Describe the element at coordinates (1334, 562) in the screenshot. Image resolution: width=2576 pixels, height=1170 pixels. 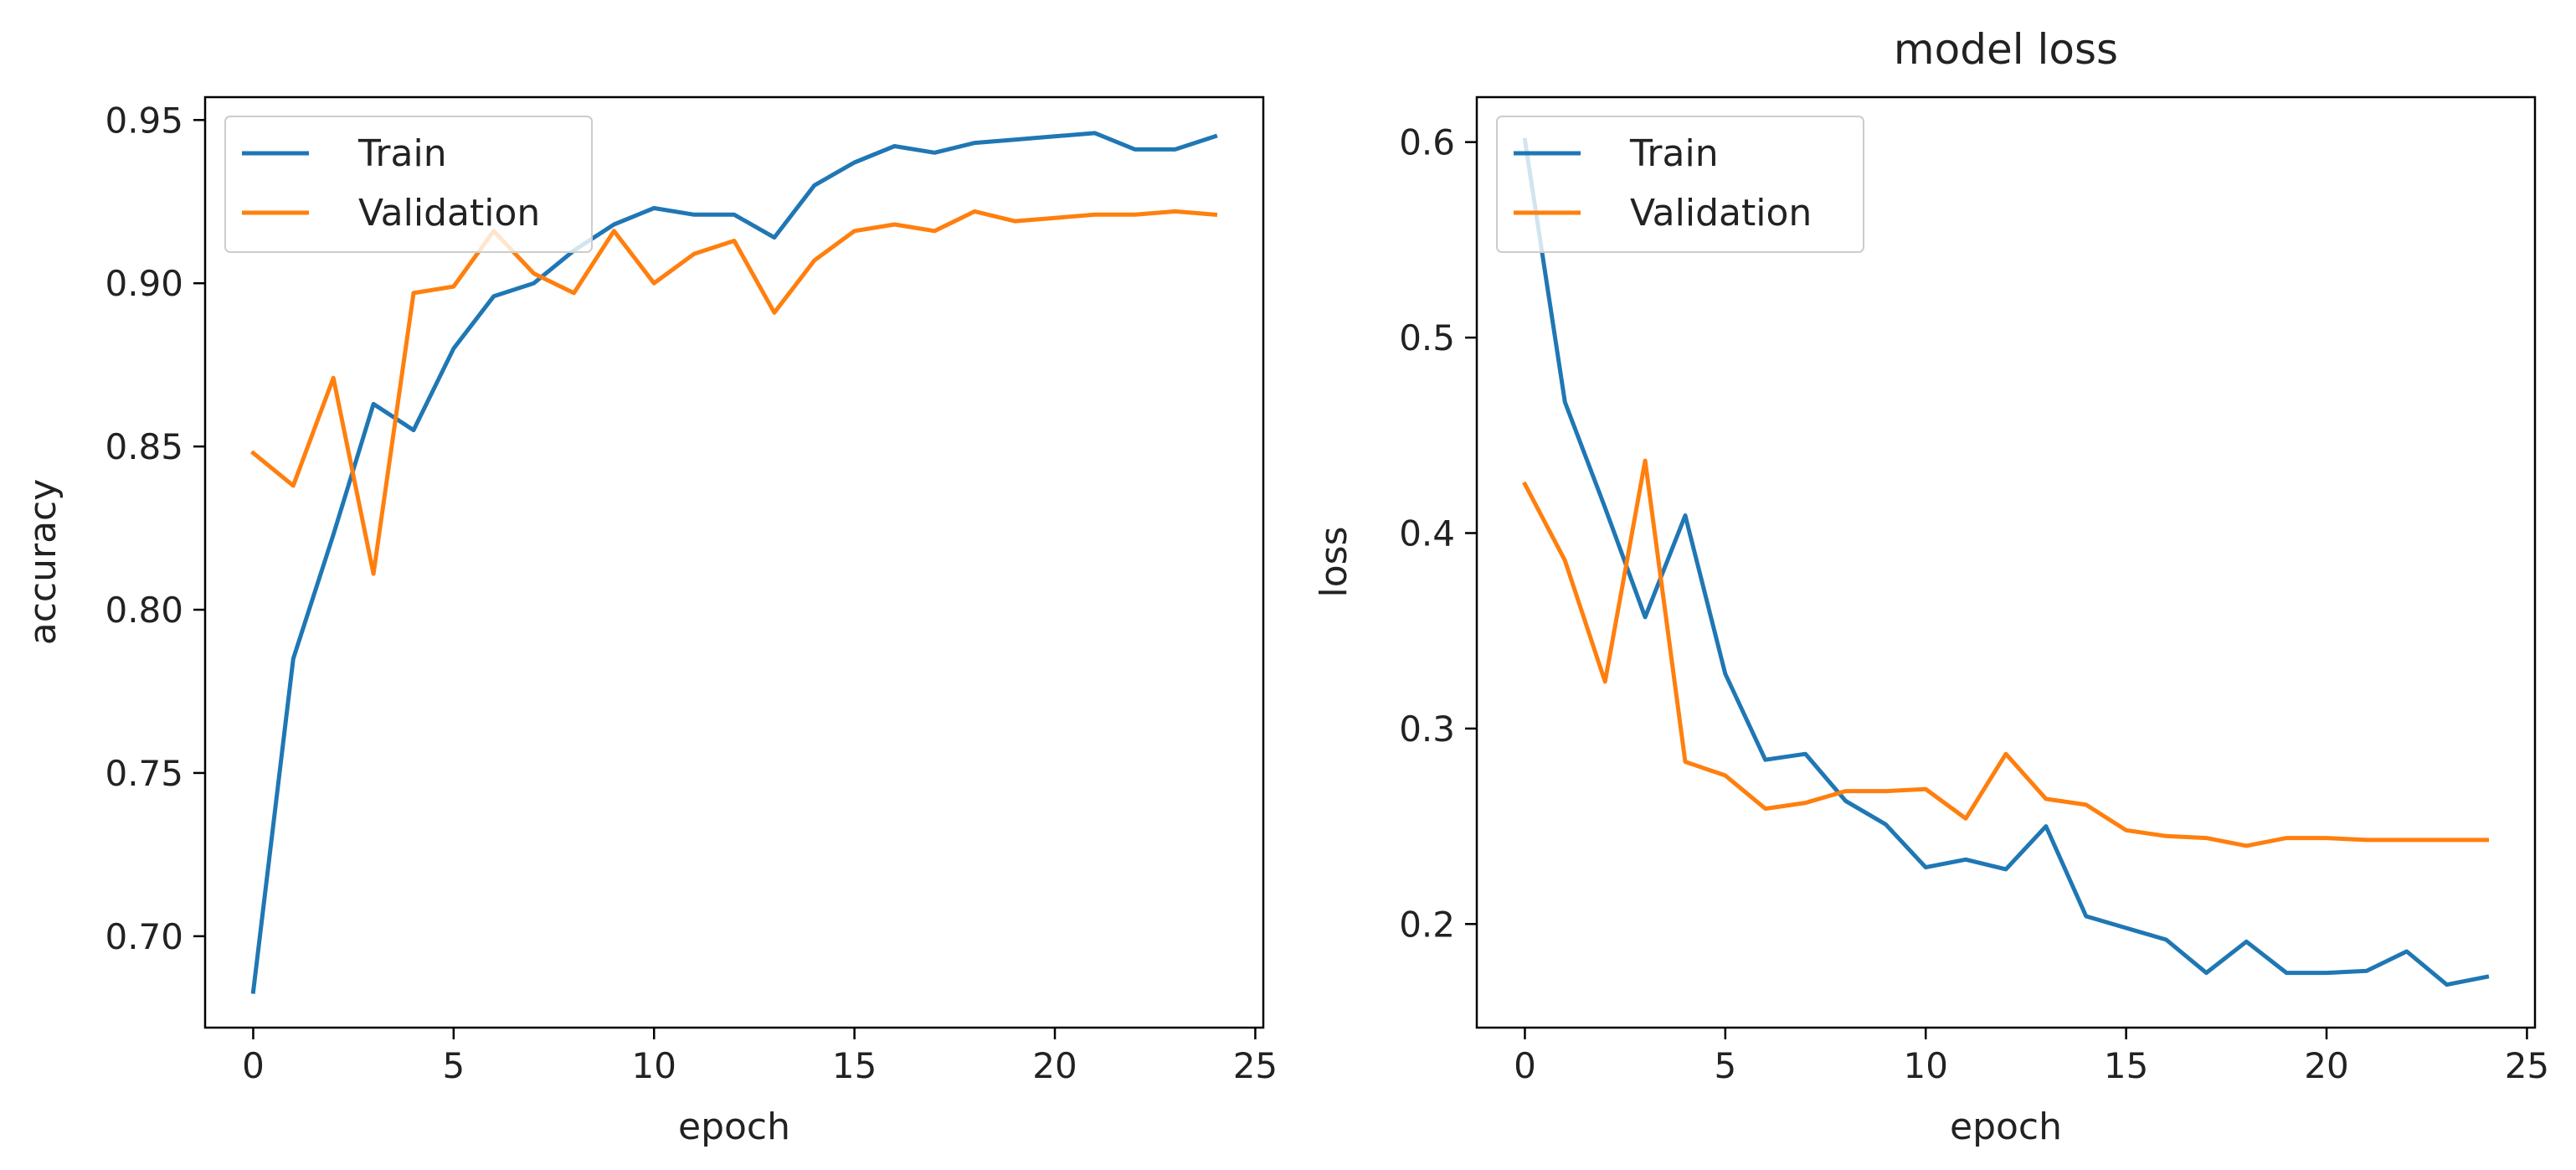
I see `y-axis-label: loss` at that location.